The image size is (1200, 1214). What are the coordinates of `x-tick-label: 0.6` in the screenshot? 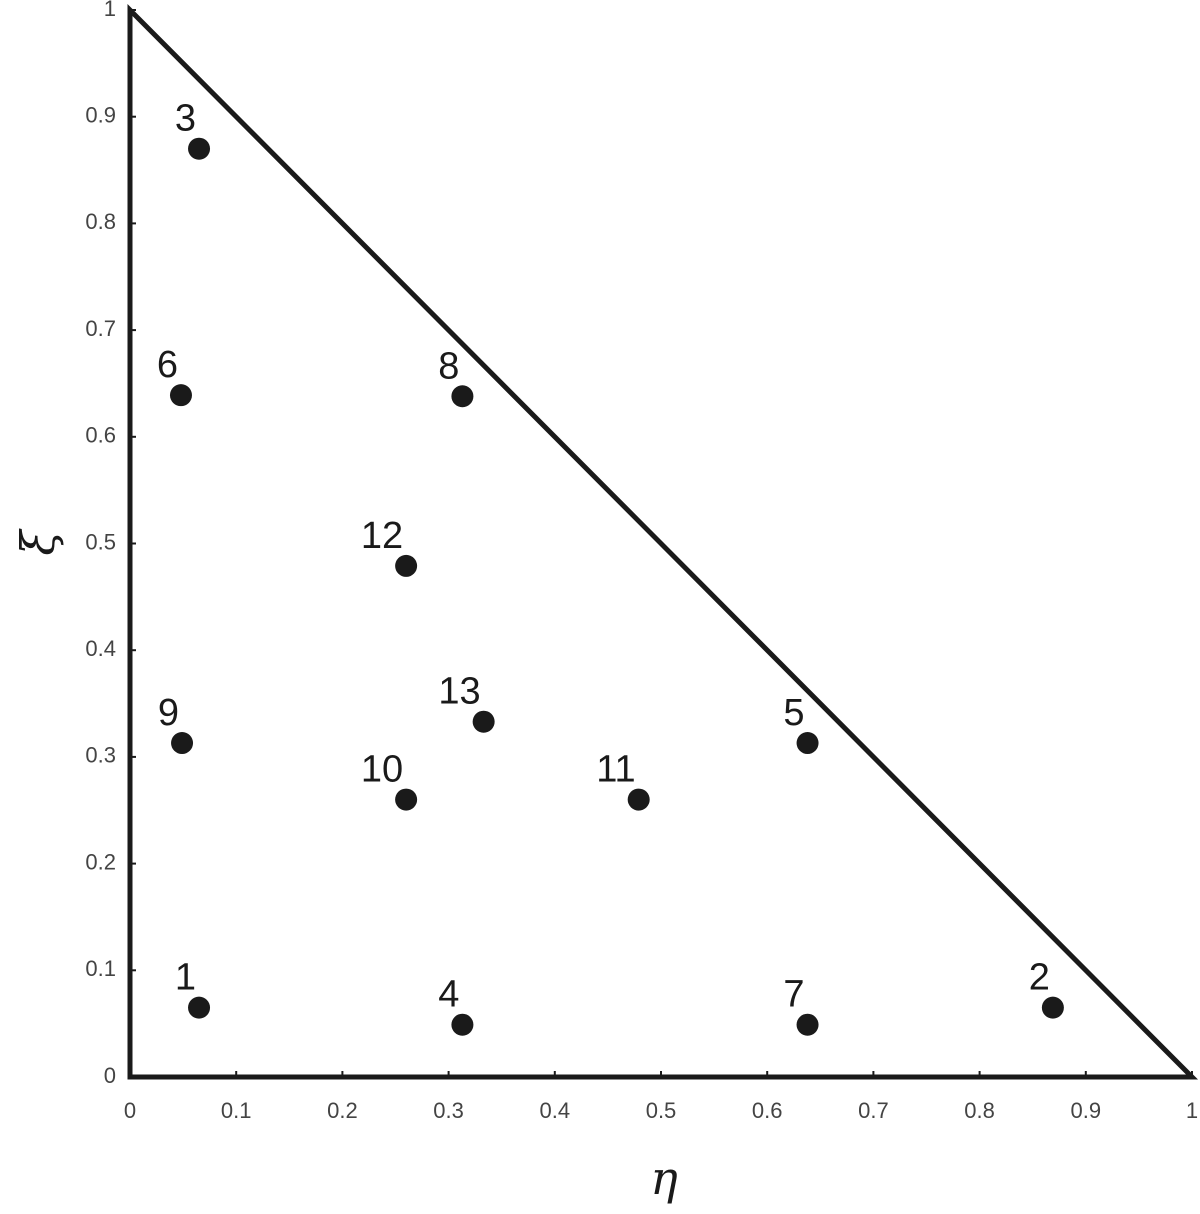 It's located at (767, 1110).